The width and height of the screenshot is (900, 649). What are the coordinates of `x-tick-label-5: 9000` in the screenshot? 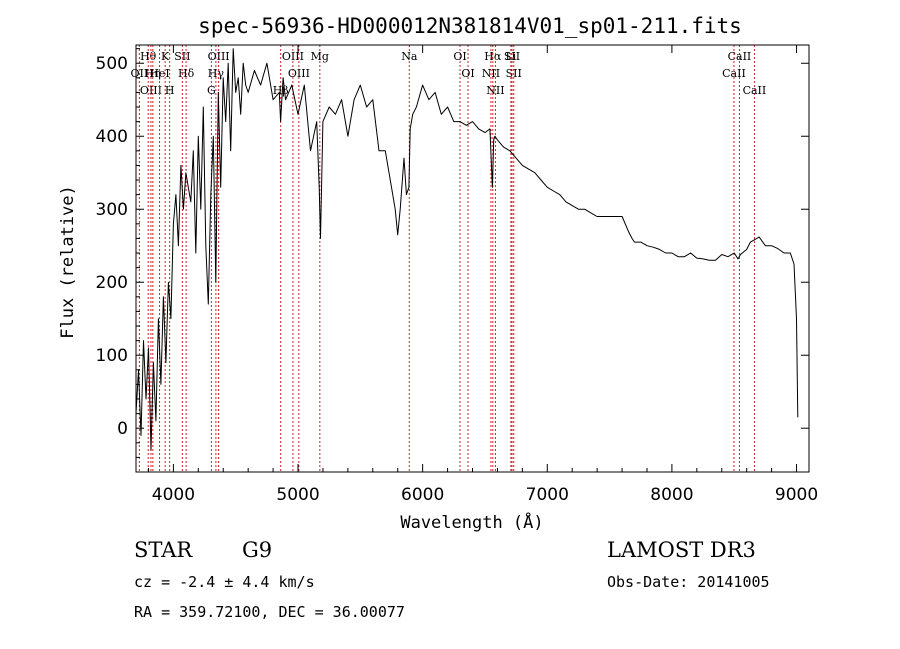 It's located at (796, 495).